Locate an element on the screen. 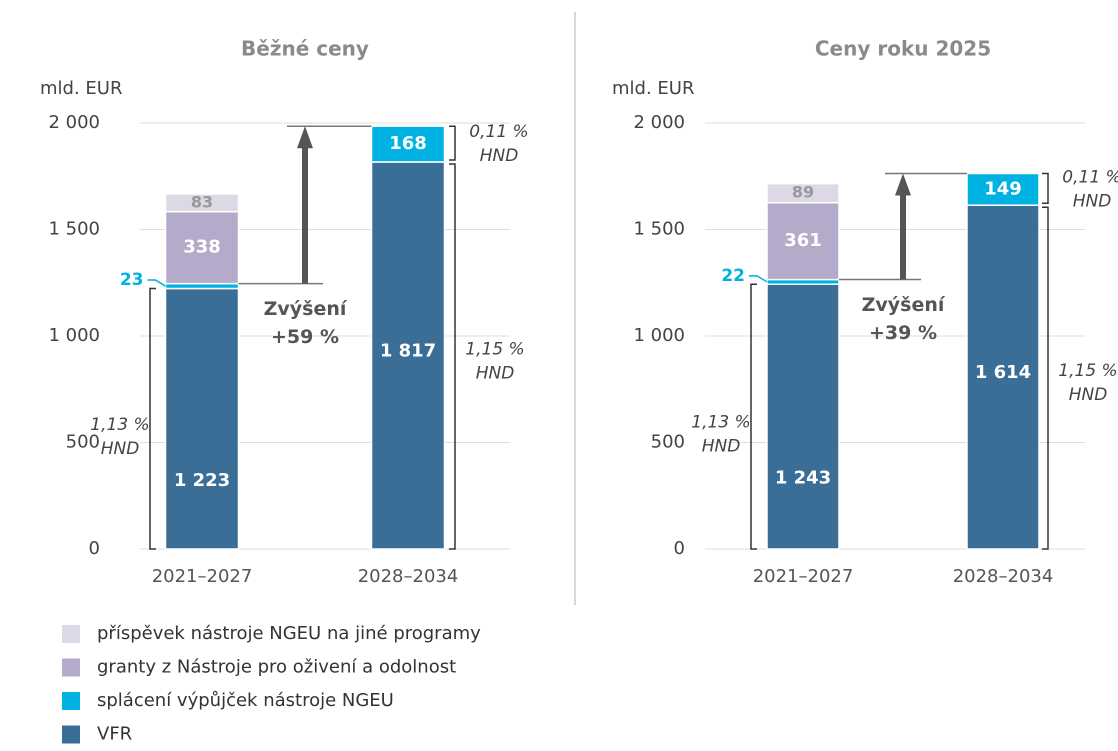 This screenshot has height=751, width=1118. value-label: 1 243 is located at coordinates (803, 478).